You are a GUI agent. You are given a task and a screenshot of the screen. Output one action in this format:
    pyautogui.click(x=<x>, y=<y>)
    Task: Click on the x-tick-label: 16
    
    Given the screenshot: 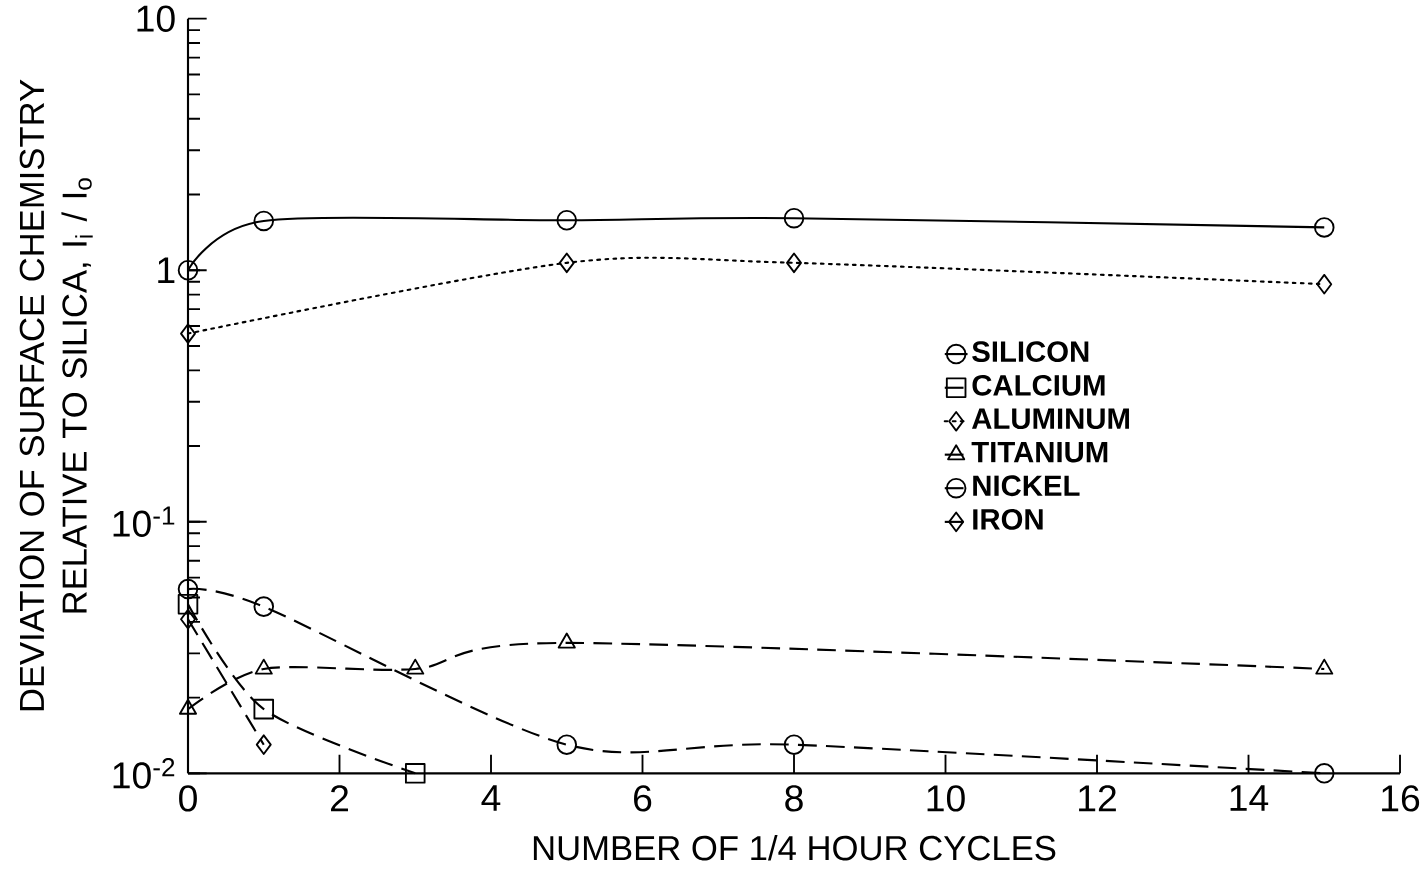 What is the action you would take?
    pyautogui.click(x=1401, y=798)
    